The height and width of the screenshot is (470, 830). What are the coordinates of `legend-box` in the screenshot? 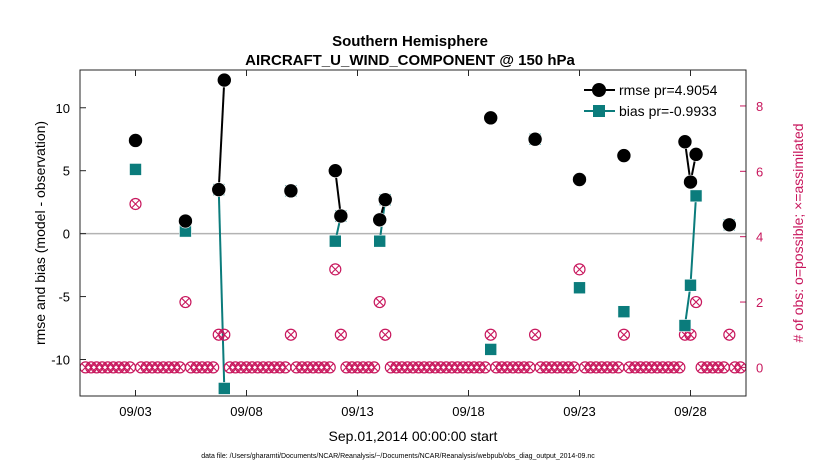 It's located at (660, 100).